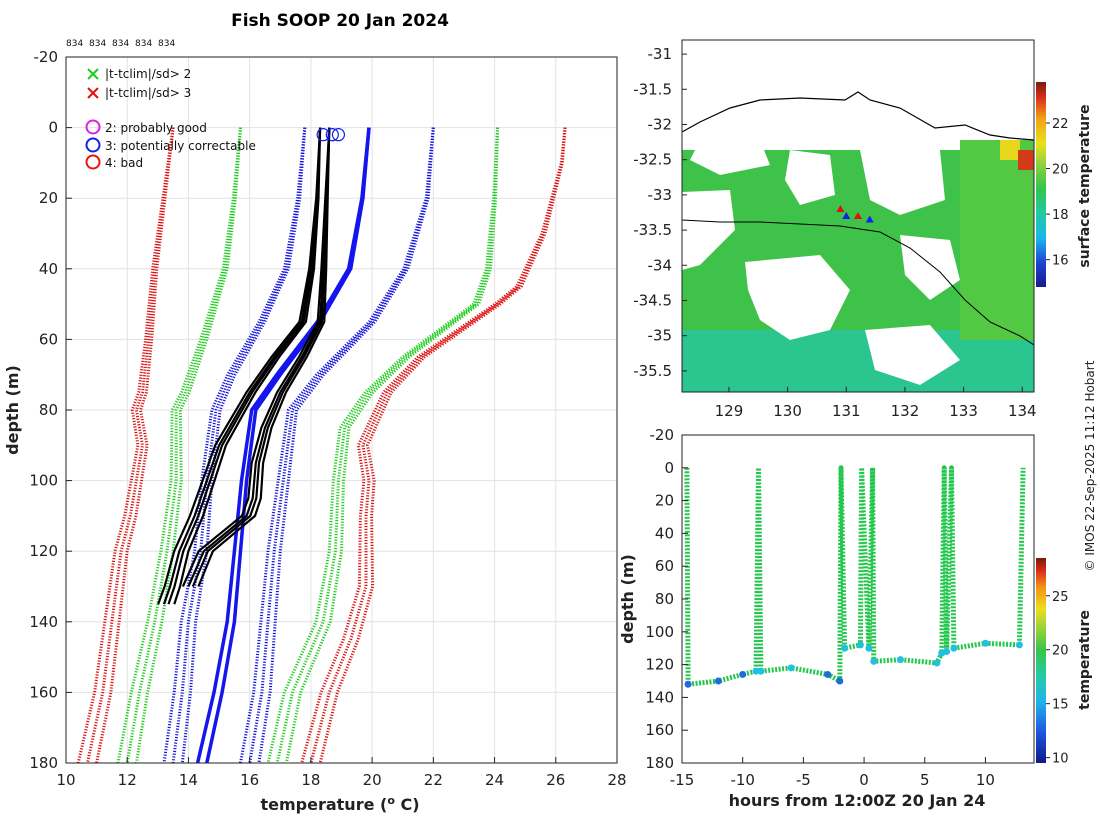 This screenshot has width=1100, height=820. I want to click on y-tick-label: 140, so click(43, 622).